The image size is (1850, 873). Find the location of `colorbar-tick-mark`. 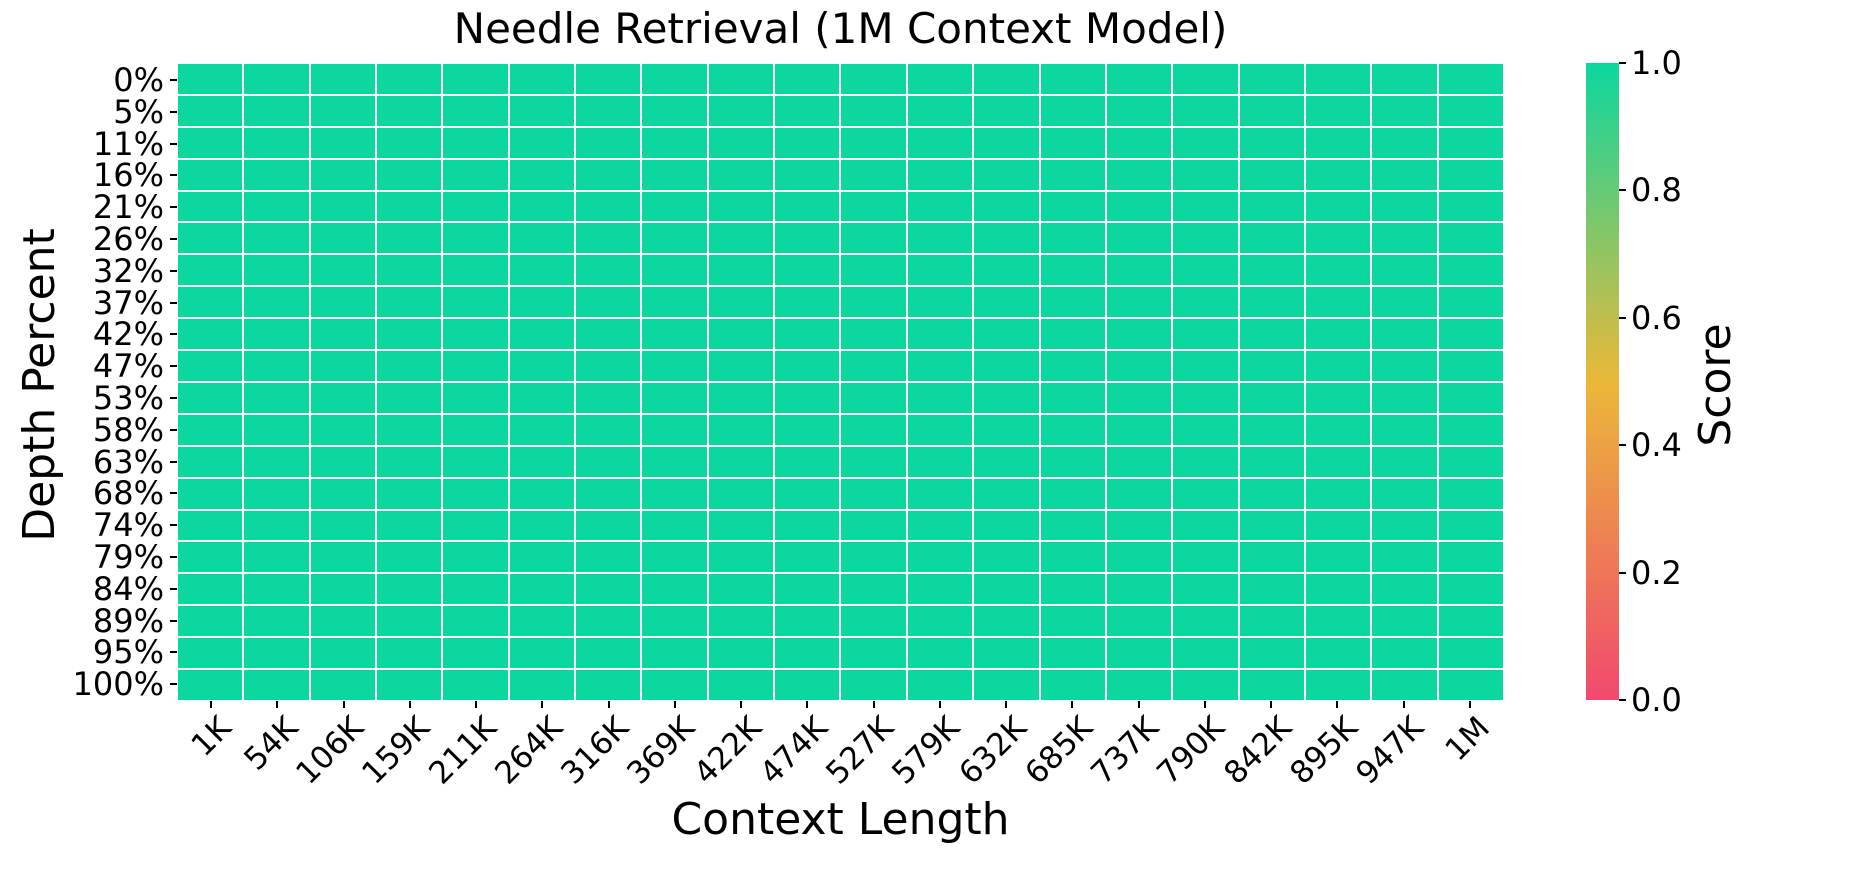

colorbar-tick-mark is located at coordinates (1622, 317).